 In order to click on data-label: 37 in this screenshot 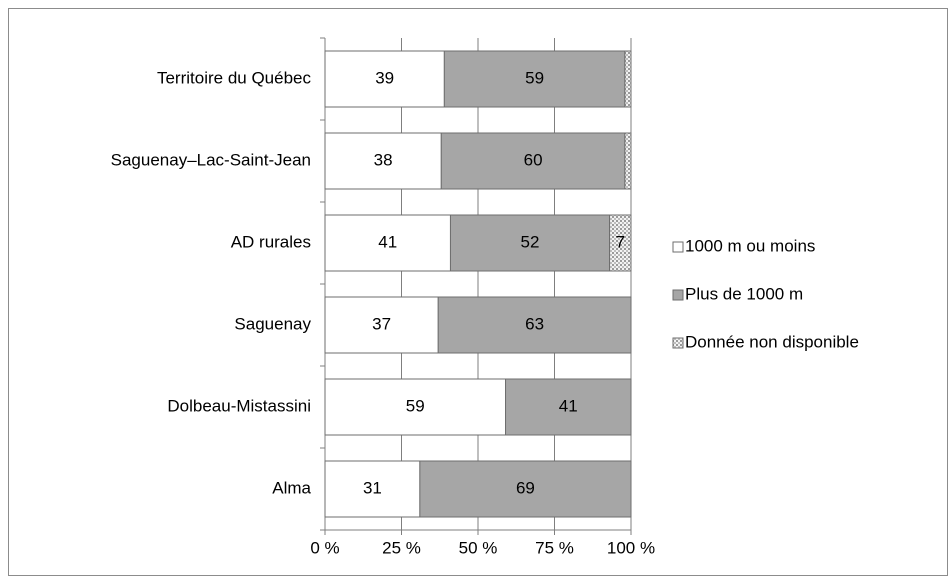, I will do `click(381, 323)`.